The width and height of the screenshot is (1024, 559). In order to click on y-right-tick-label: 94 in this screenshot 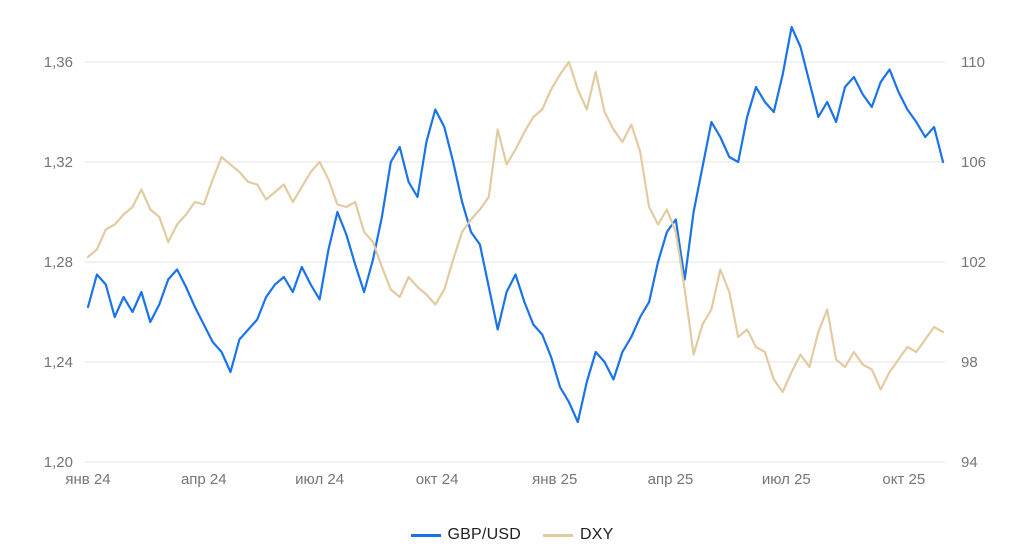, I will do `click(969, 462)`.